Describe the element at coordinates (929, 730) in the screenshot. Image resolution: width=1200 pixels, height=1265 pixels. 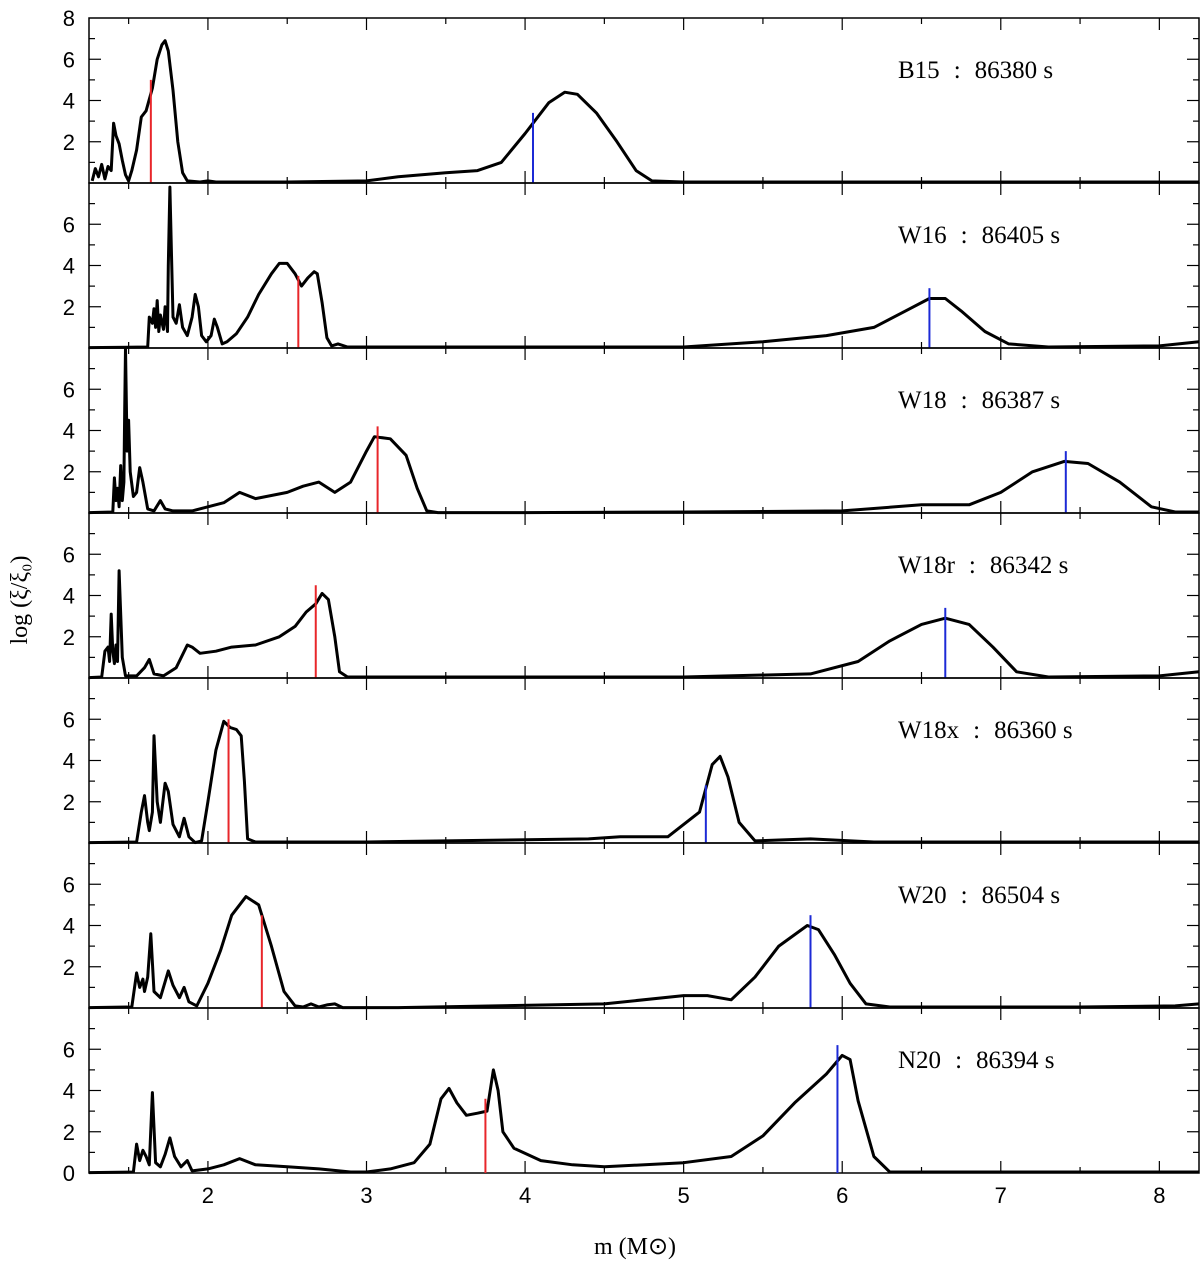
I see `panel-model: W18x` at that location.